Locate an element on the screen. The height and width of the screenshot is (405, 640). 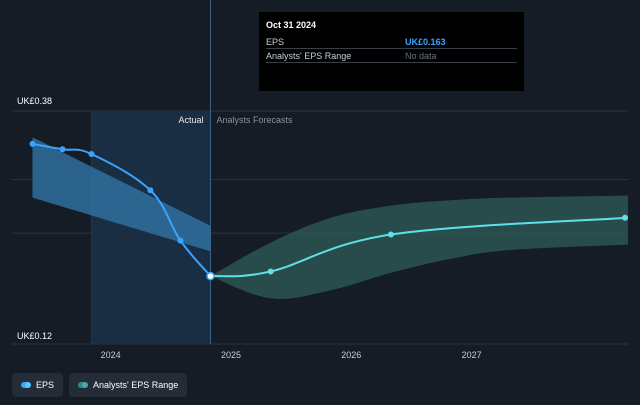
legend-label-eps: EPS is located at coordinates (45, 385).